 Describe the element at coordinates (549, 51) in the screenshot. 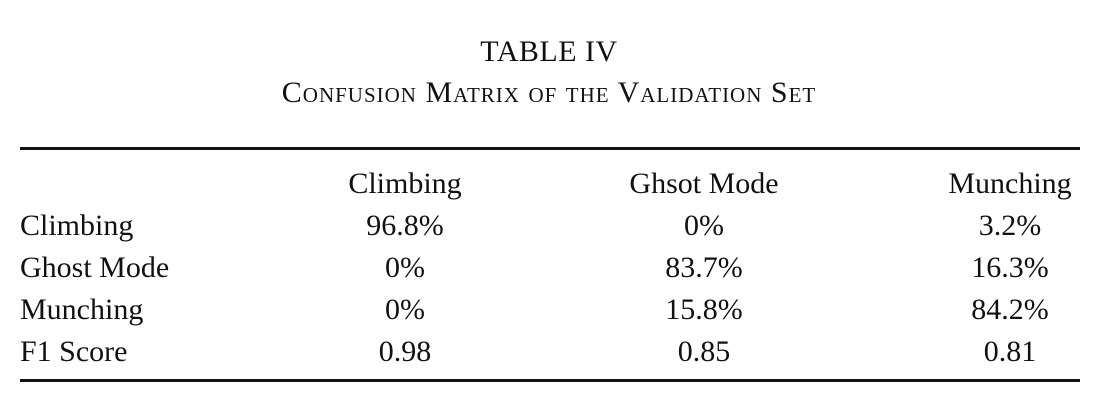

I see `table-caption-label: TABLE IV` at that location.